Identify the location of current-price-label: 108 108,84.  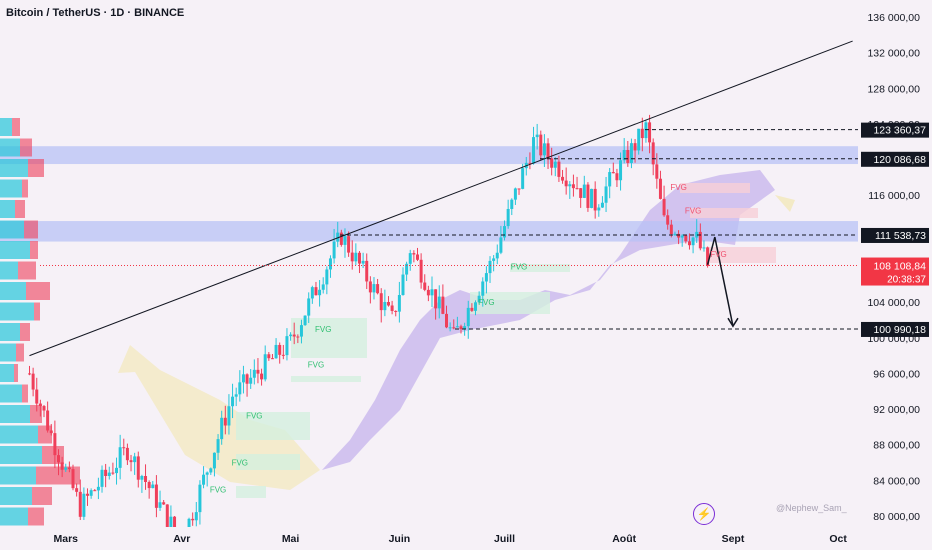
(899, 267).